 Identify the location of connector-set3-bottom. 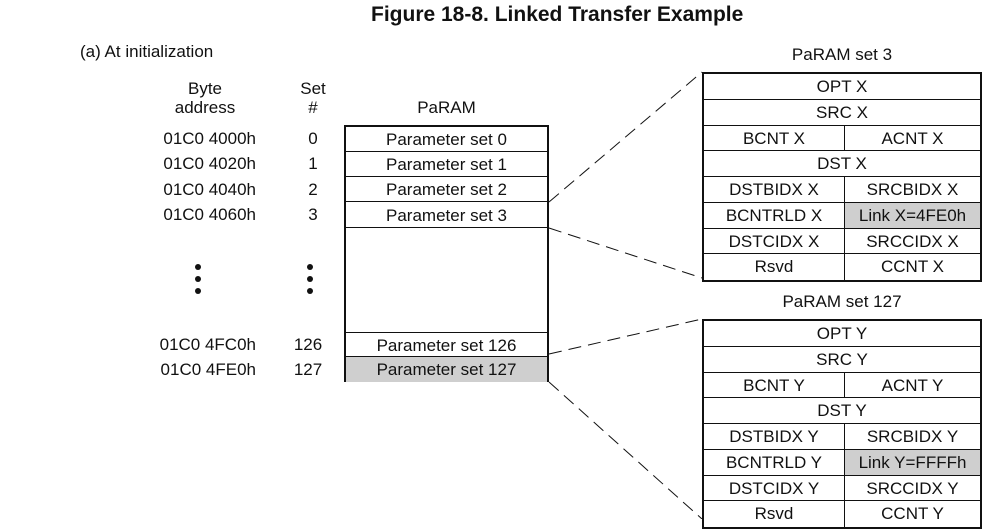
(625, 253).